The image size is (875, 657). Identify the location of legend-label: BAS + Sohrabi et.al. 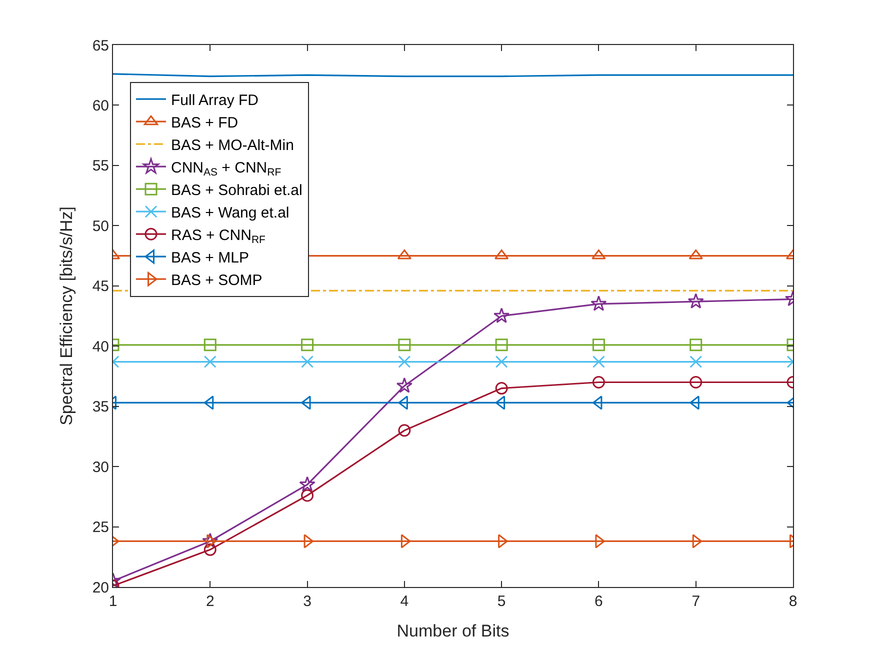
(236, 190).